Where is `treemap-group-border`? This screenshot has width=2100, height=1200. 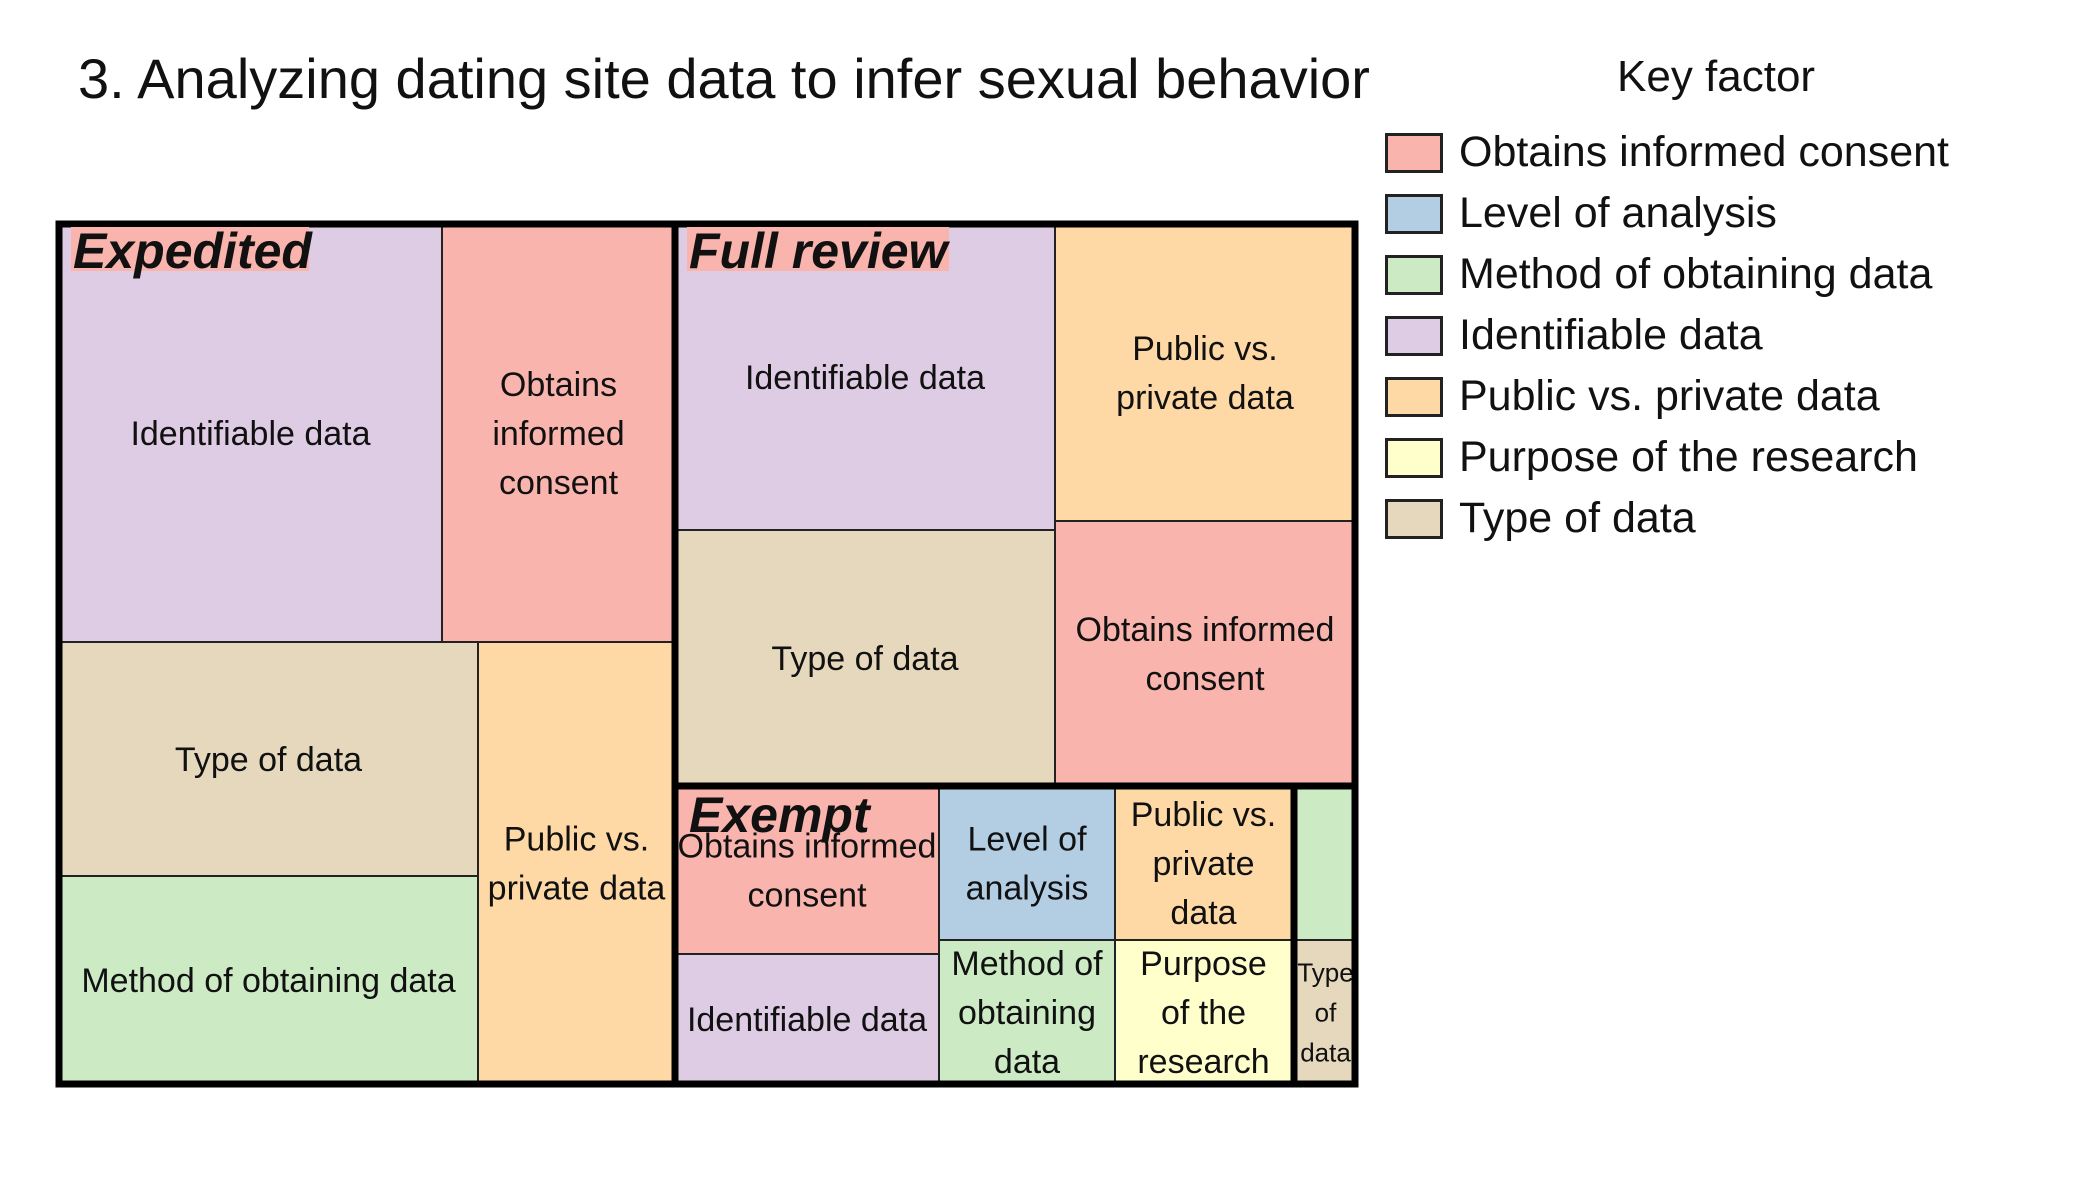
treemap-group-border is located at coordinates (1015, 935).